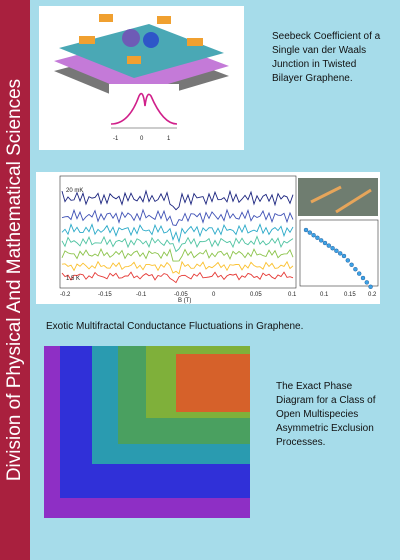 Image resolution: width=400 pixels, height=560 pixels. What do you see at coordinates (74, 191) in the screenshot?
I see `label-top: 20 mK` at bounding box center [74, 191].